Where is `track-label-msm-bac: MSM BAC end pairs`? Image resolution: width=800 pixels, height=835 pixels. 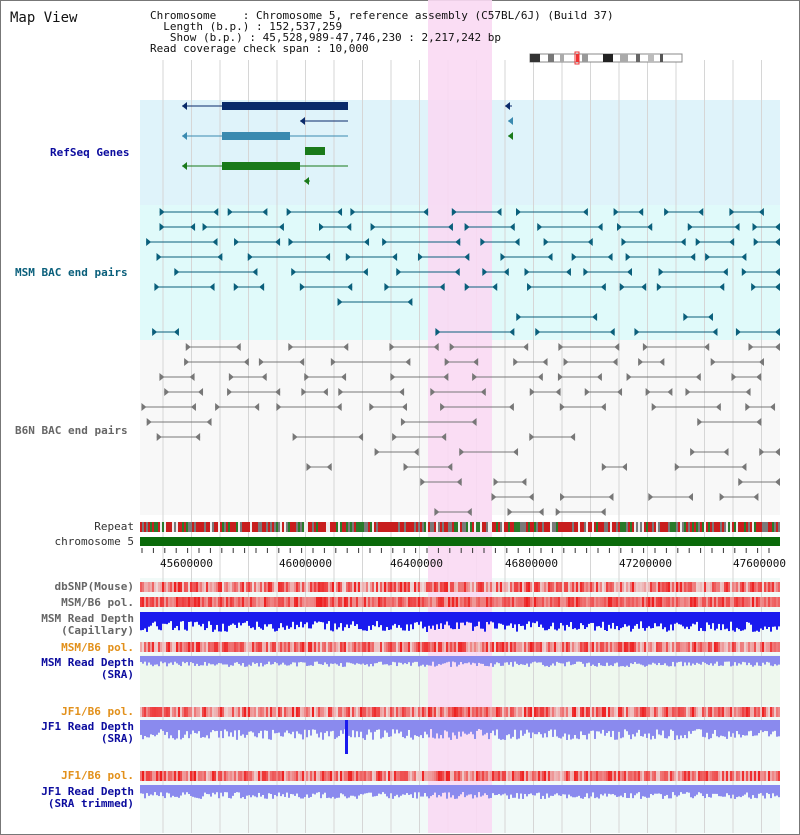
track-label-msm-bac: MSM BAC end pairs is located at coordinates (71, 272).